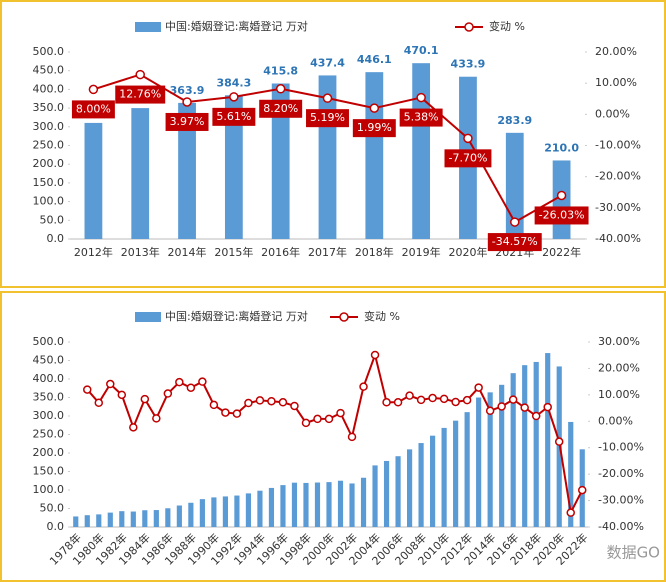 The height and width of the screenshot is (582, 666). I want to click on bar-value-label: 210.0, so click(561, 147).